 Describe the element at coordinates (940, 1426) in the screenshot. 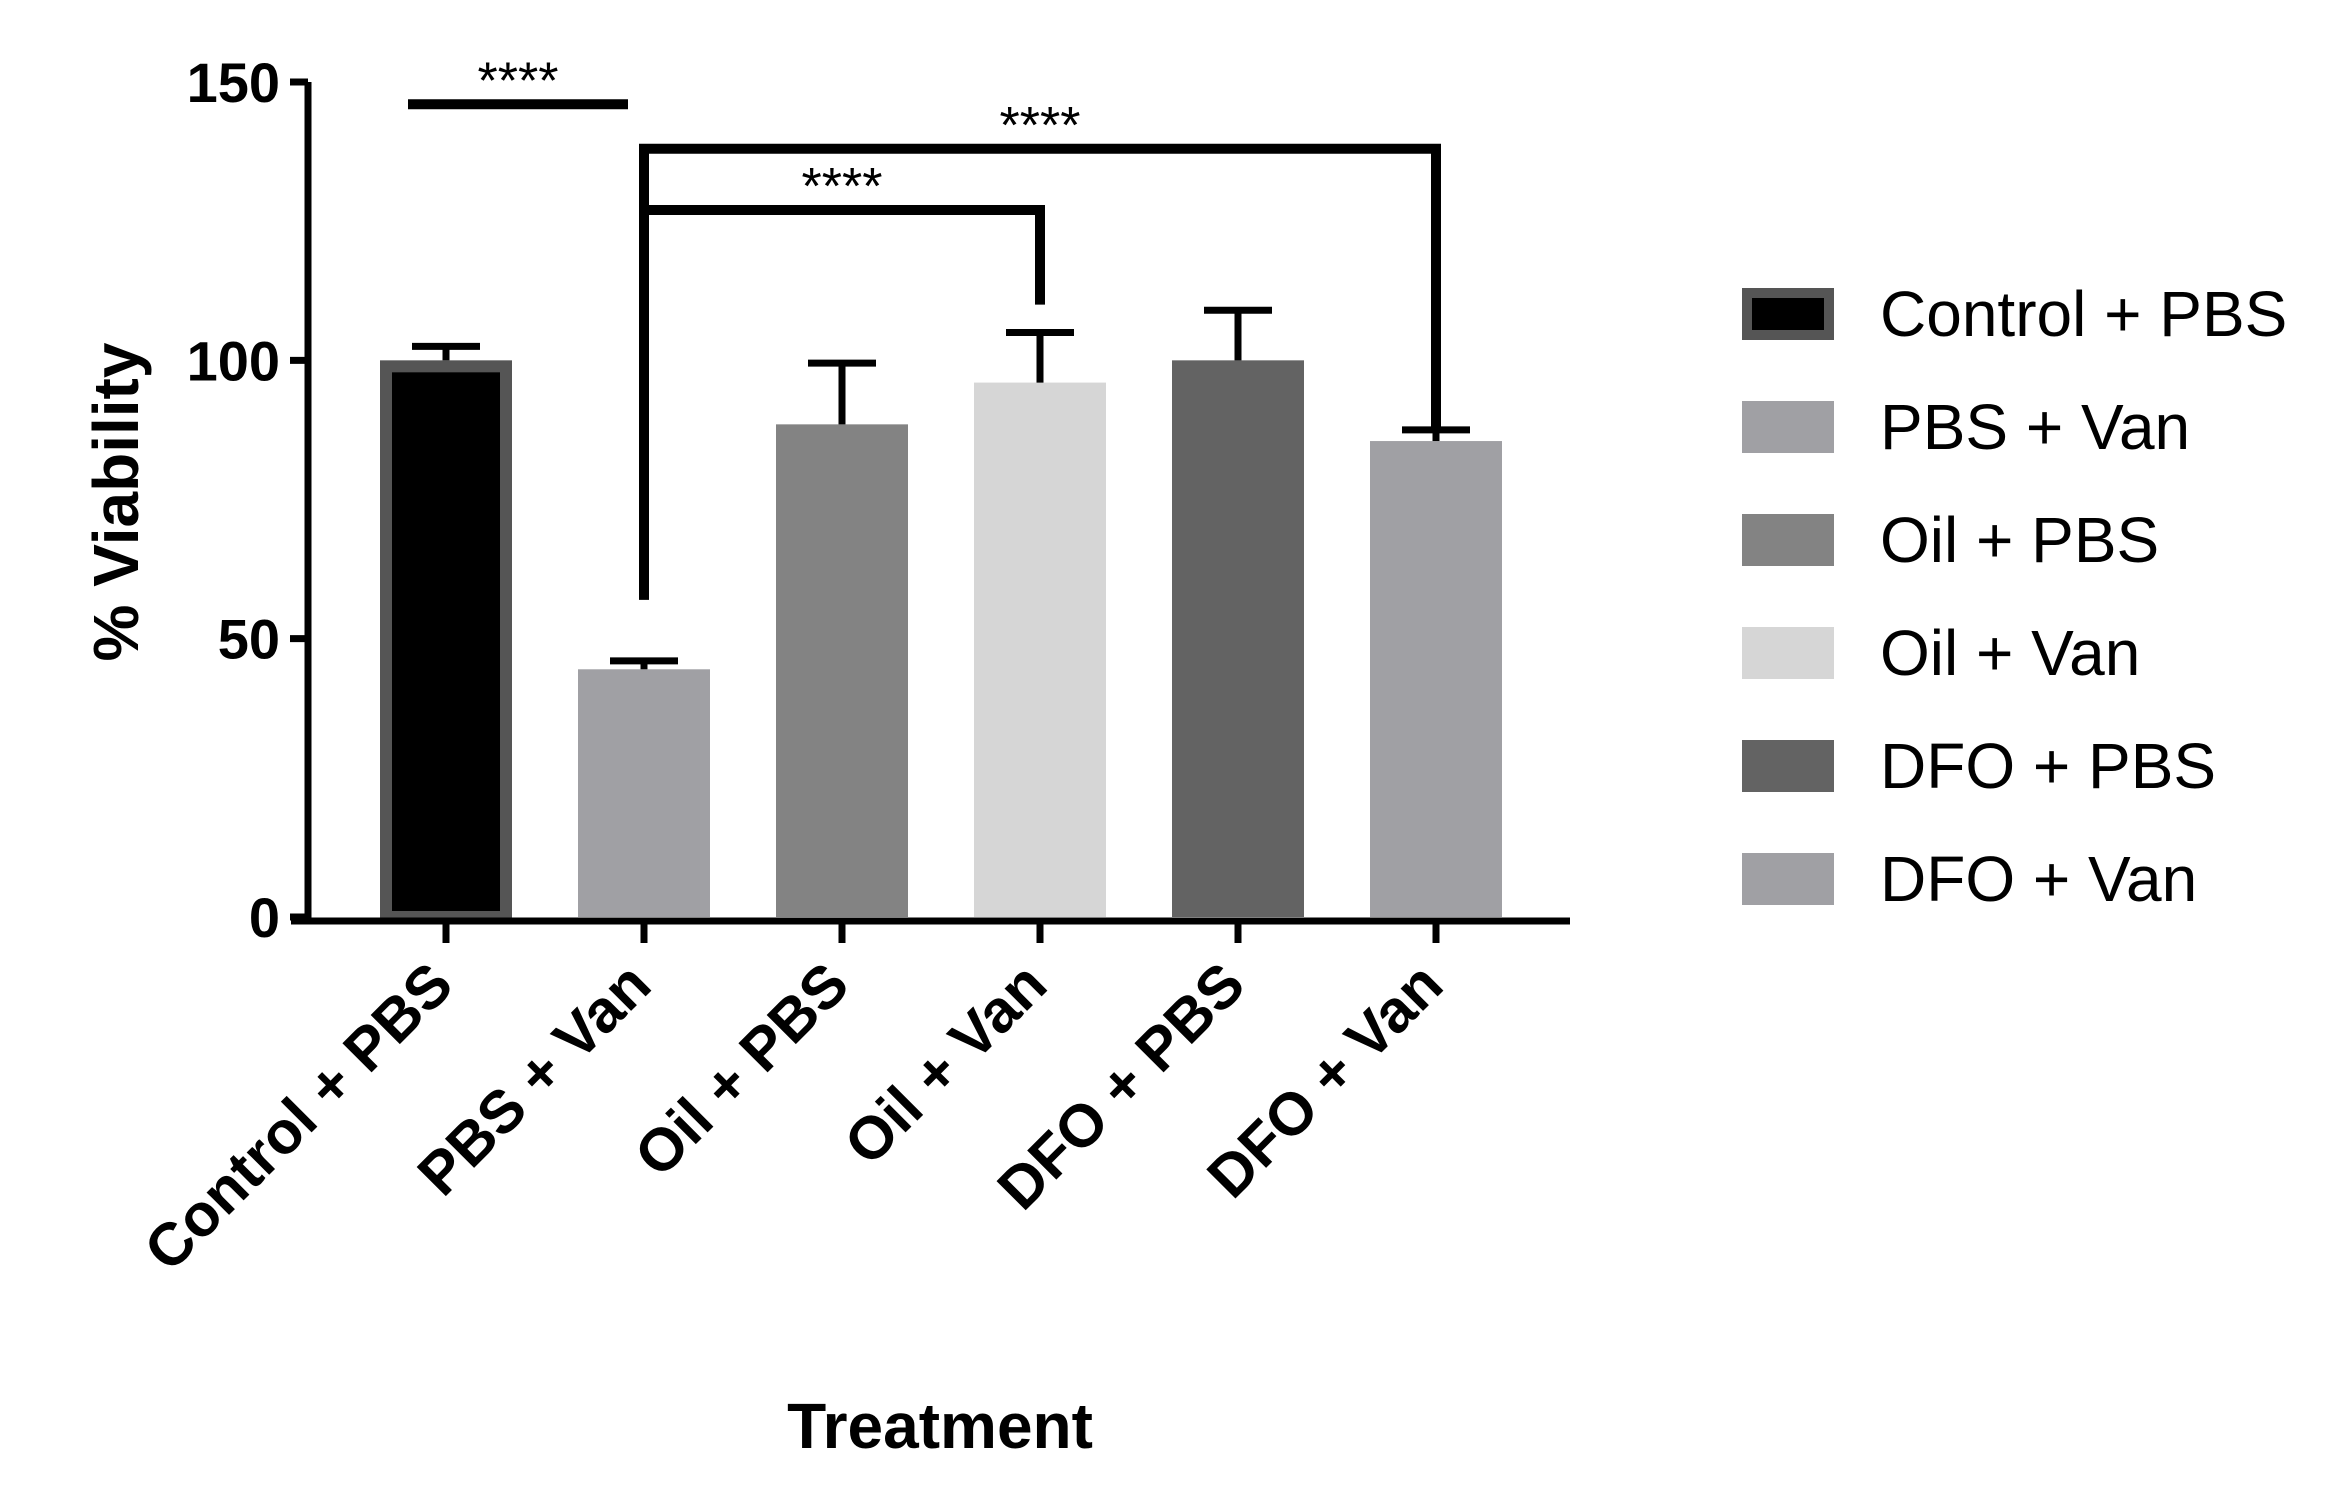

I see `x-axis-title: Treatment` at that location.